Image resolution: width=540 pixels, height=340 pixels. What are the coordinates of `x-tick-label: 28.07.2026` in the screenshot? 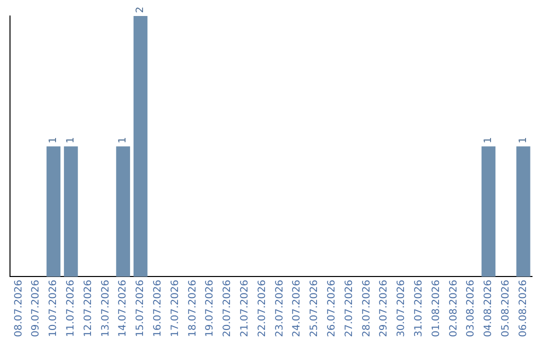 It's located at (366, 309).